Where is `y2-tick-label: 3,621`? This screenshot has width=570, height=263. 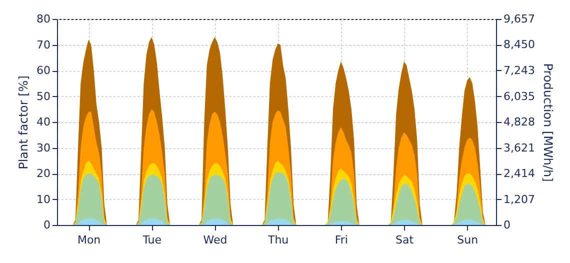 y2-tick-label: 3,621 is located at coordinates (519, 147).